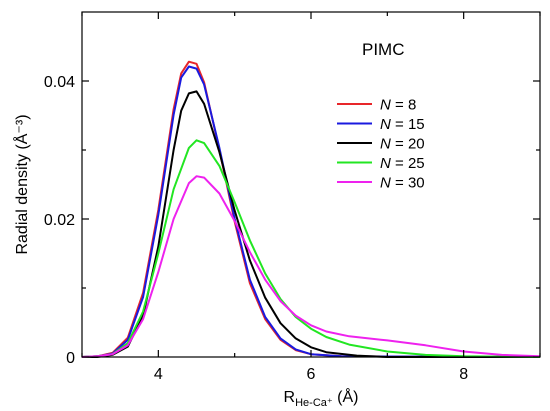  Describe the element at coordinates (314, 403) in the screenshot. I see `x-axis-label-subscript: He-Ca⁺` at that location.